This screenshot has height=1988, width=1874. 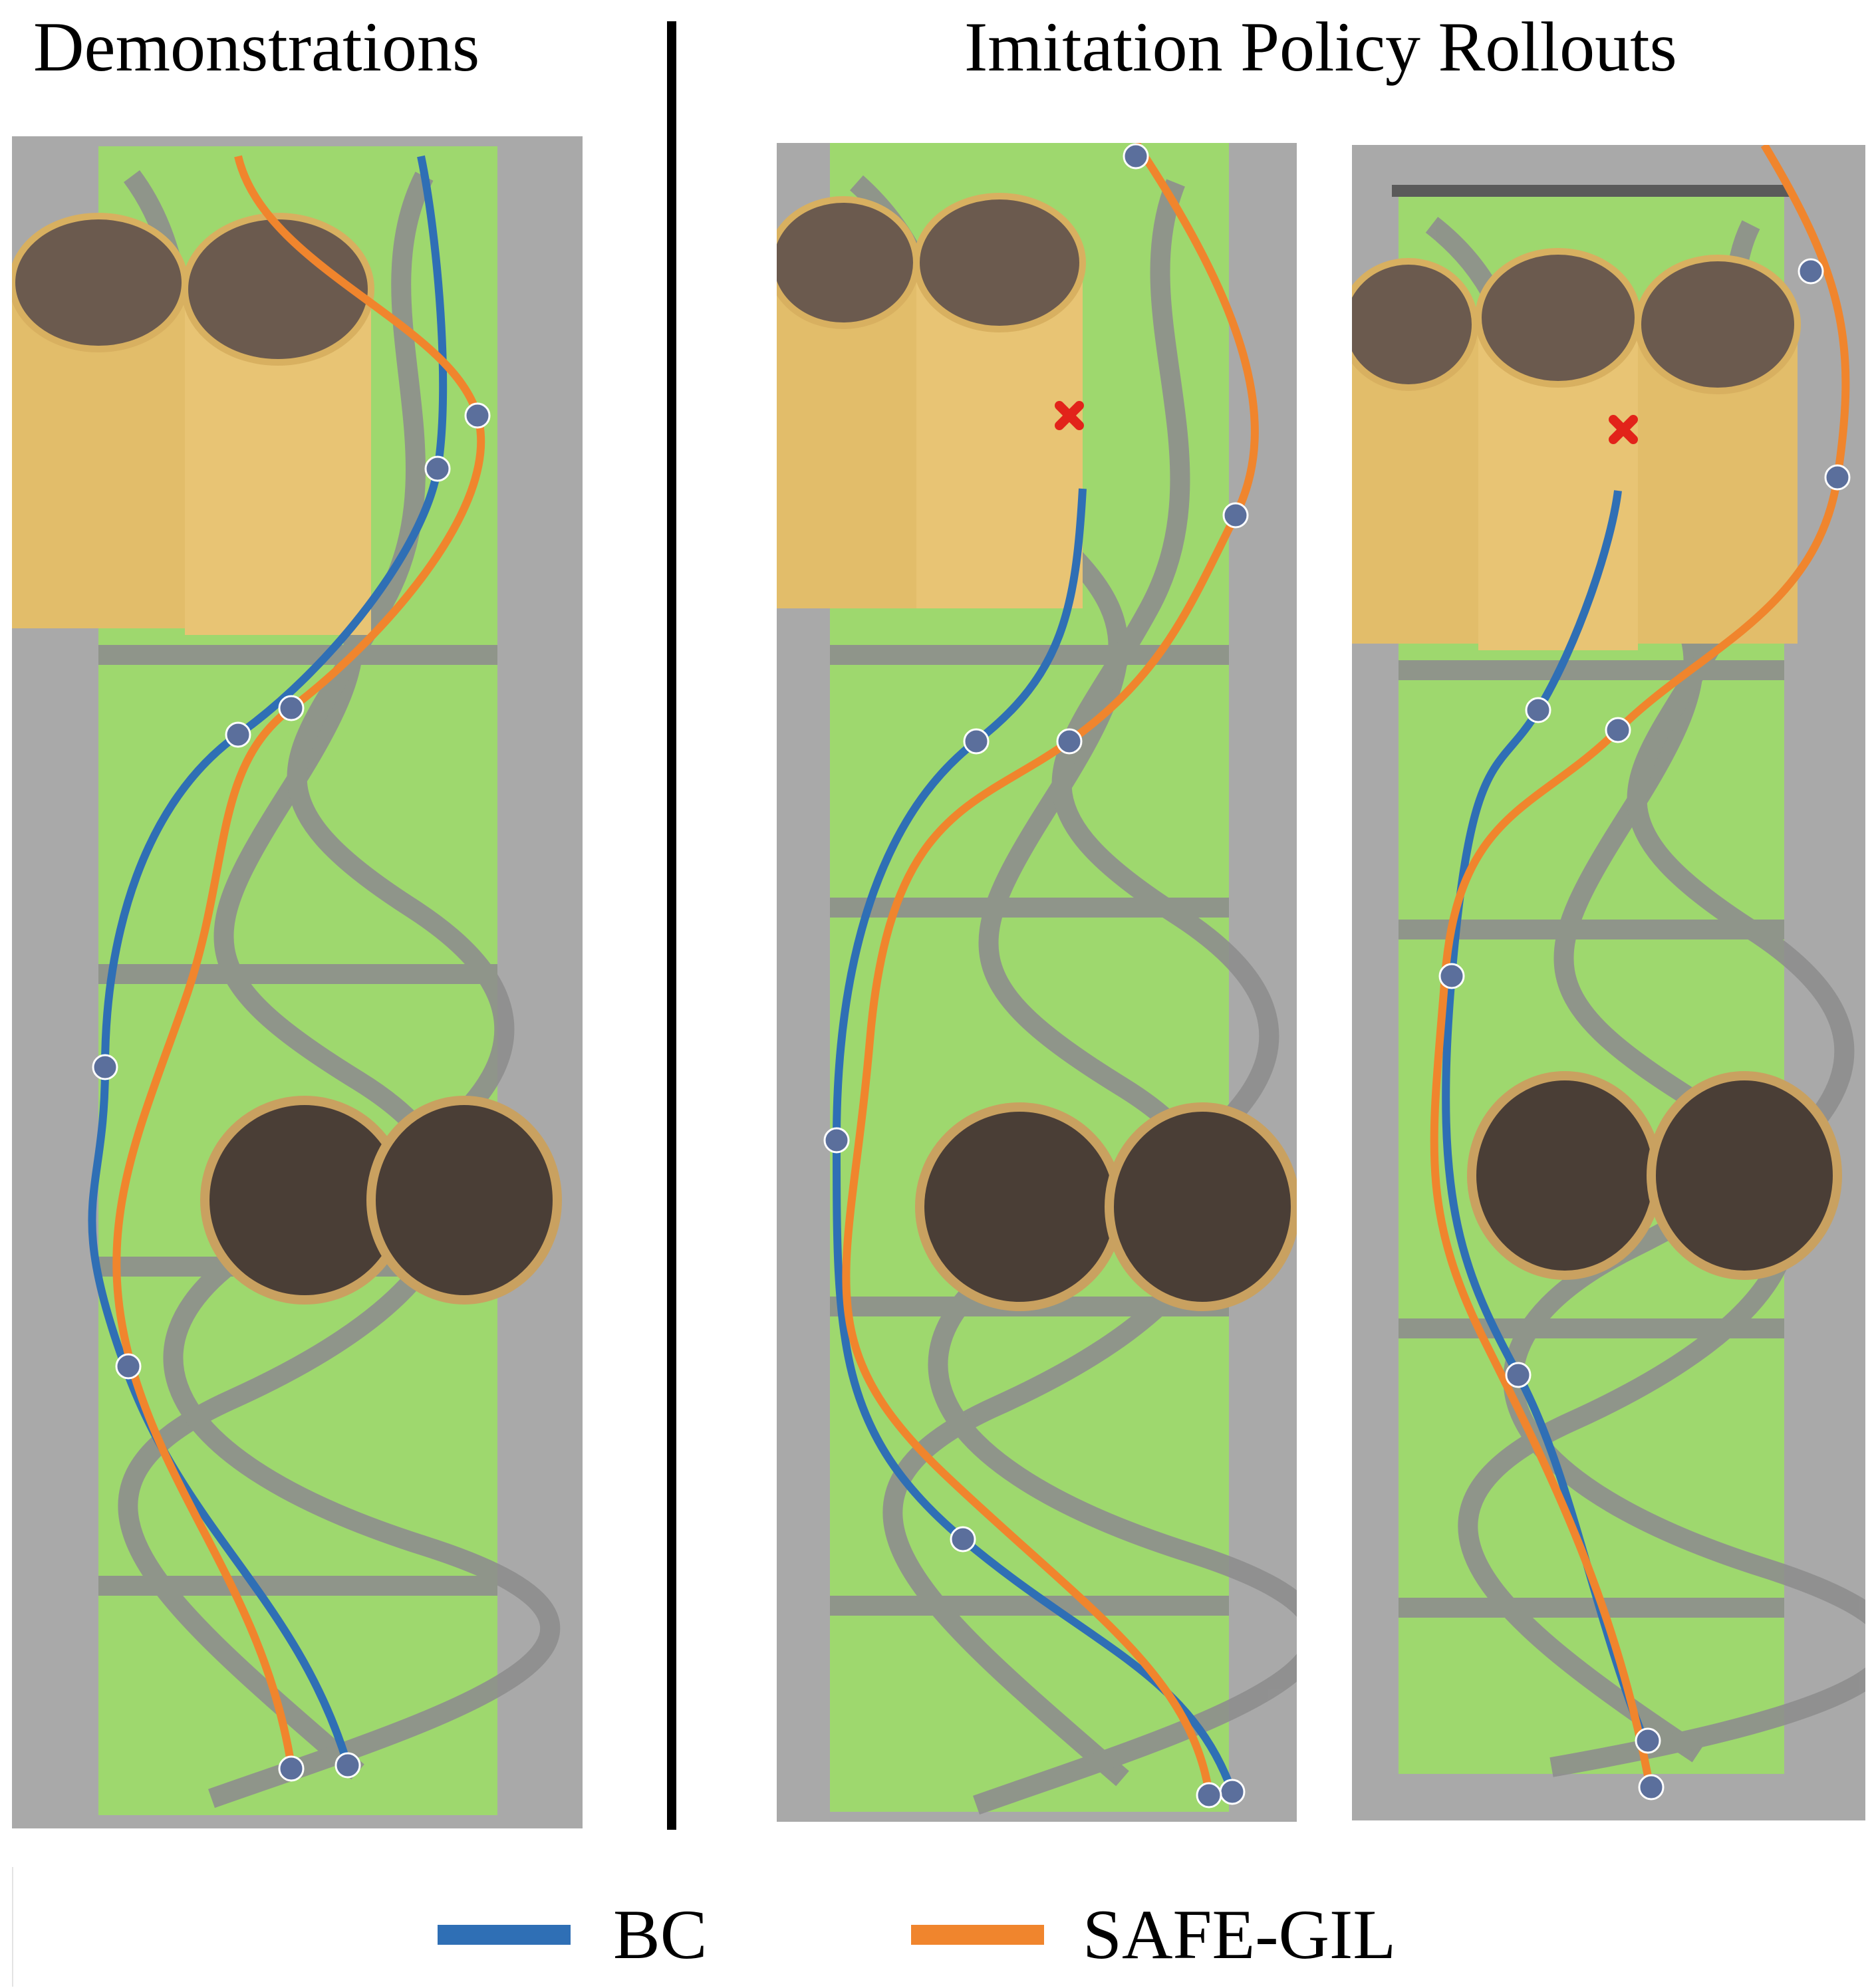 I want to click on drone-markers, so click(x=291, y=1092).